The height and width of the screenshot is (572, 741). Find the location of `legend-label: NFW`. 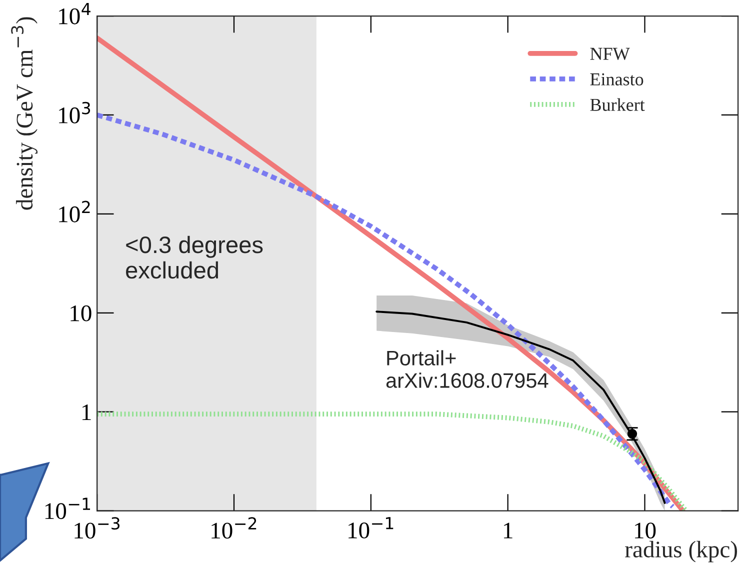

legend-label: NFW is located at coordinates (610, 54).